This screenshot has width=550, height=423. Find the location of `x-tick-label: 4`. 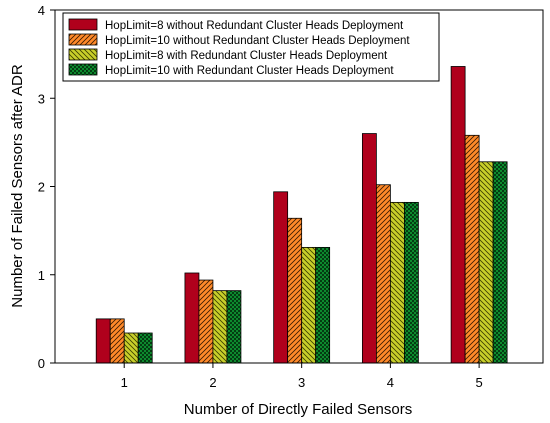

x-tick-label: 4 is located at coordinates (390, 382).